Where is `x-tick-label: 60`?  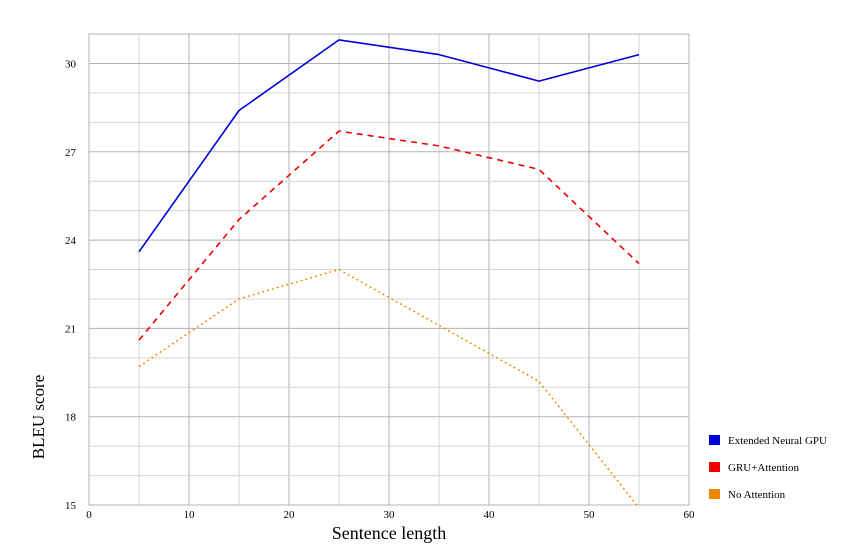 x-tick-label: 60 is located at coordinates (690, 515).